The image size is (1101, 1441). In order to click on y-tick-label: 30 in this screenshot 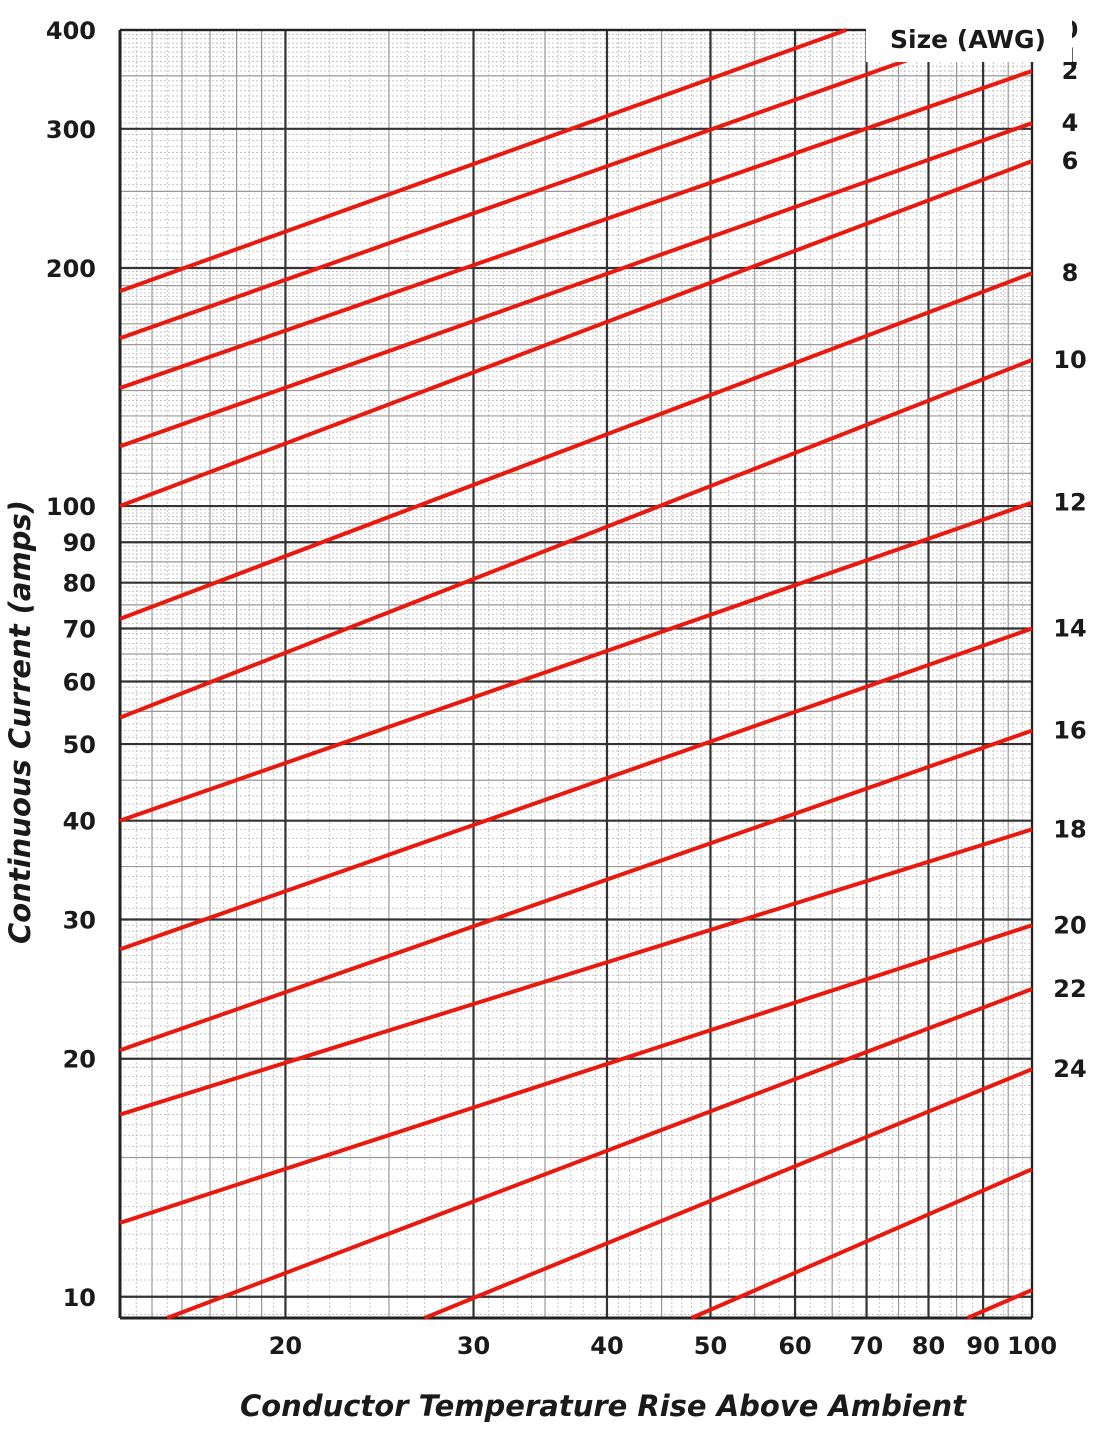, I will do `click(79, 920)`.